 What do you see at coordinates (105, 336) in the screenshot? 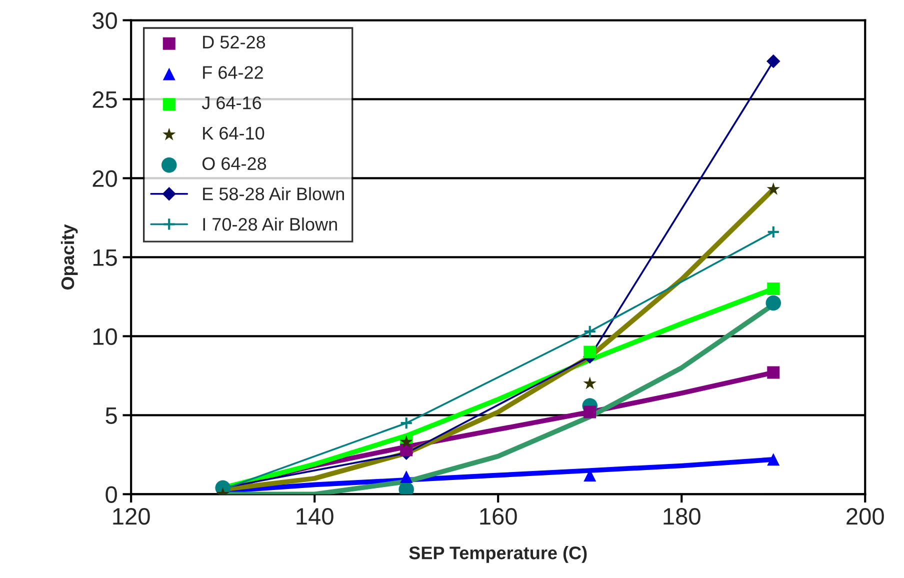
I see `y-tick-label: 10` at bounding box center [105, 336].